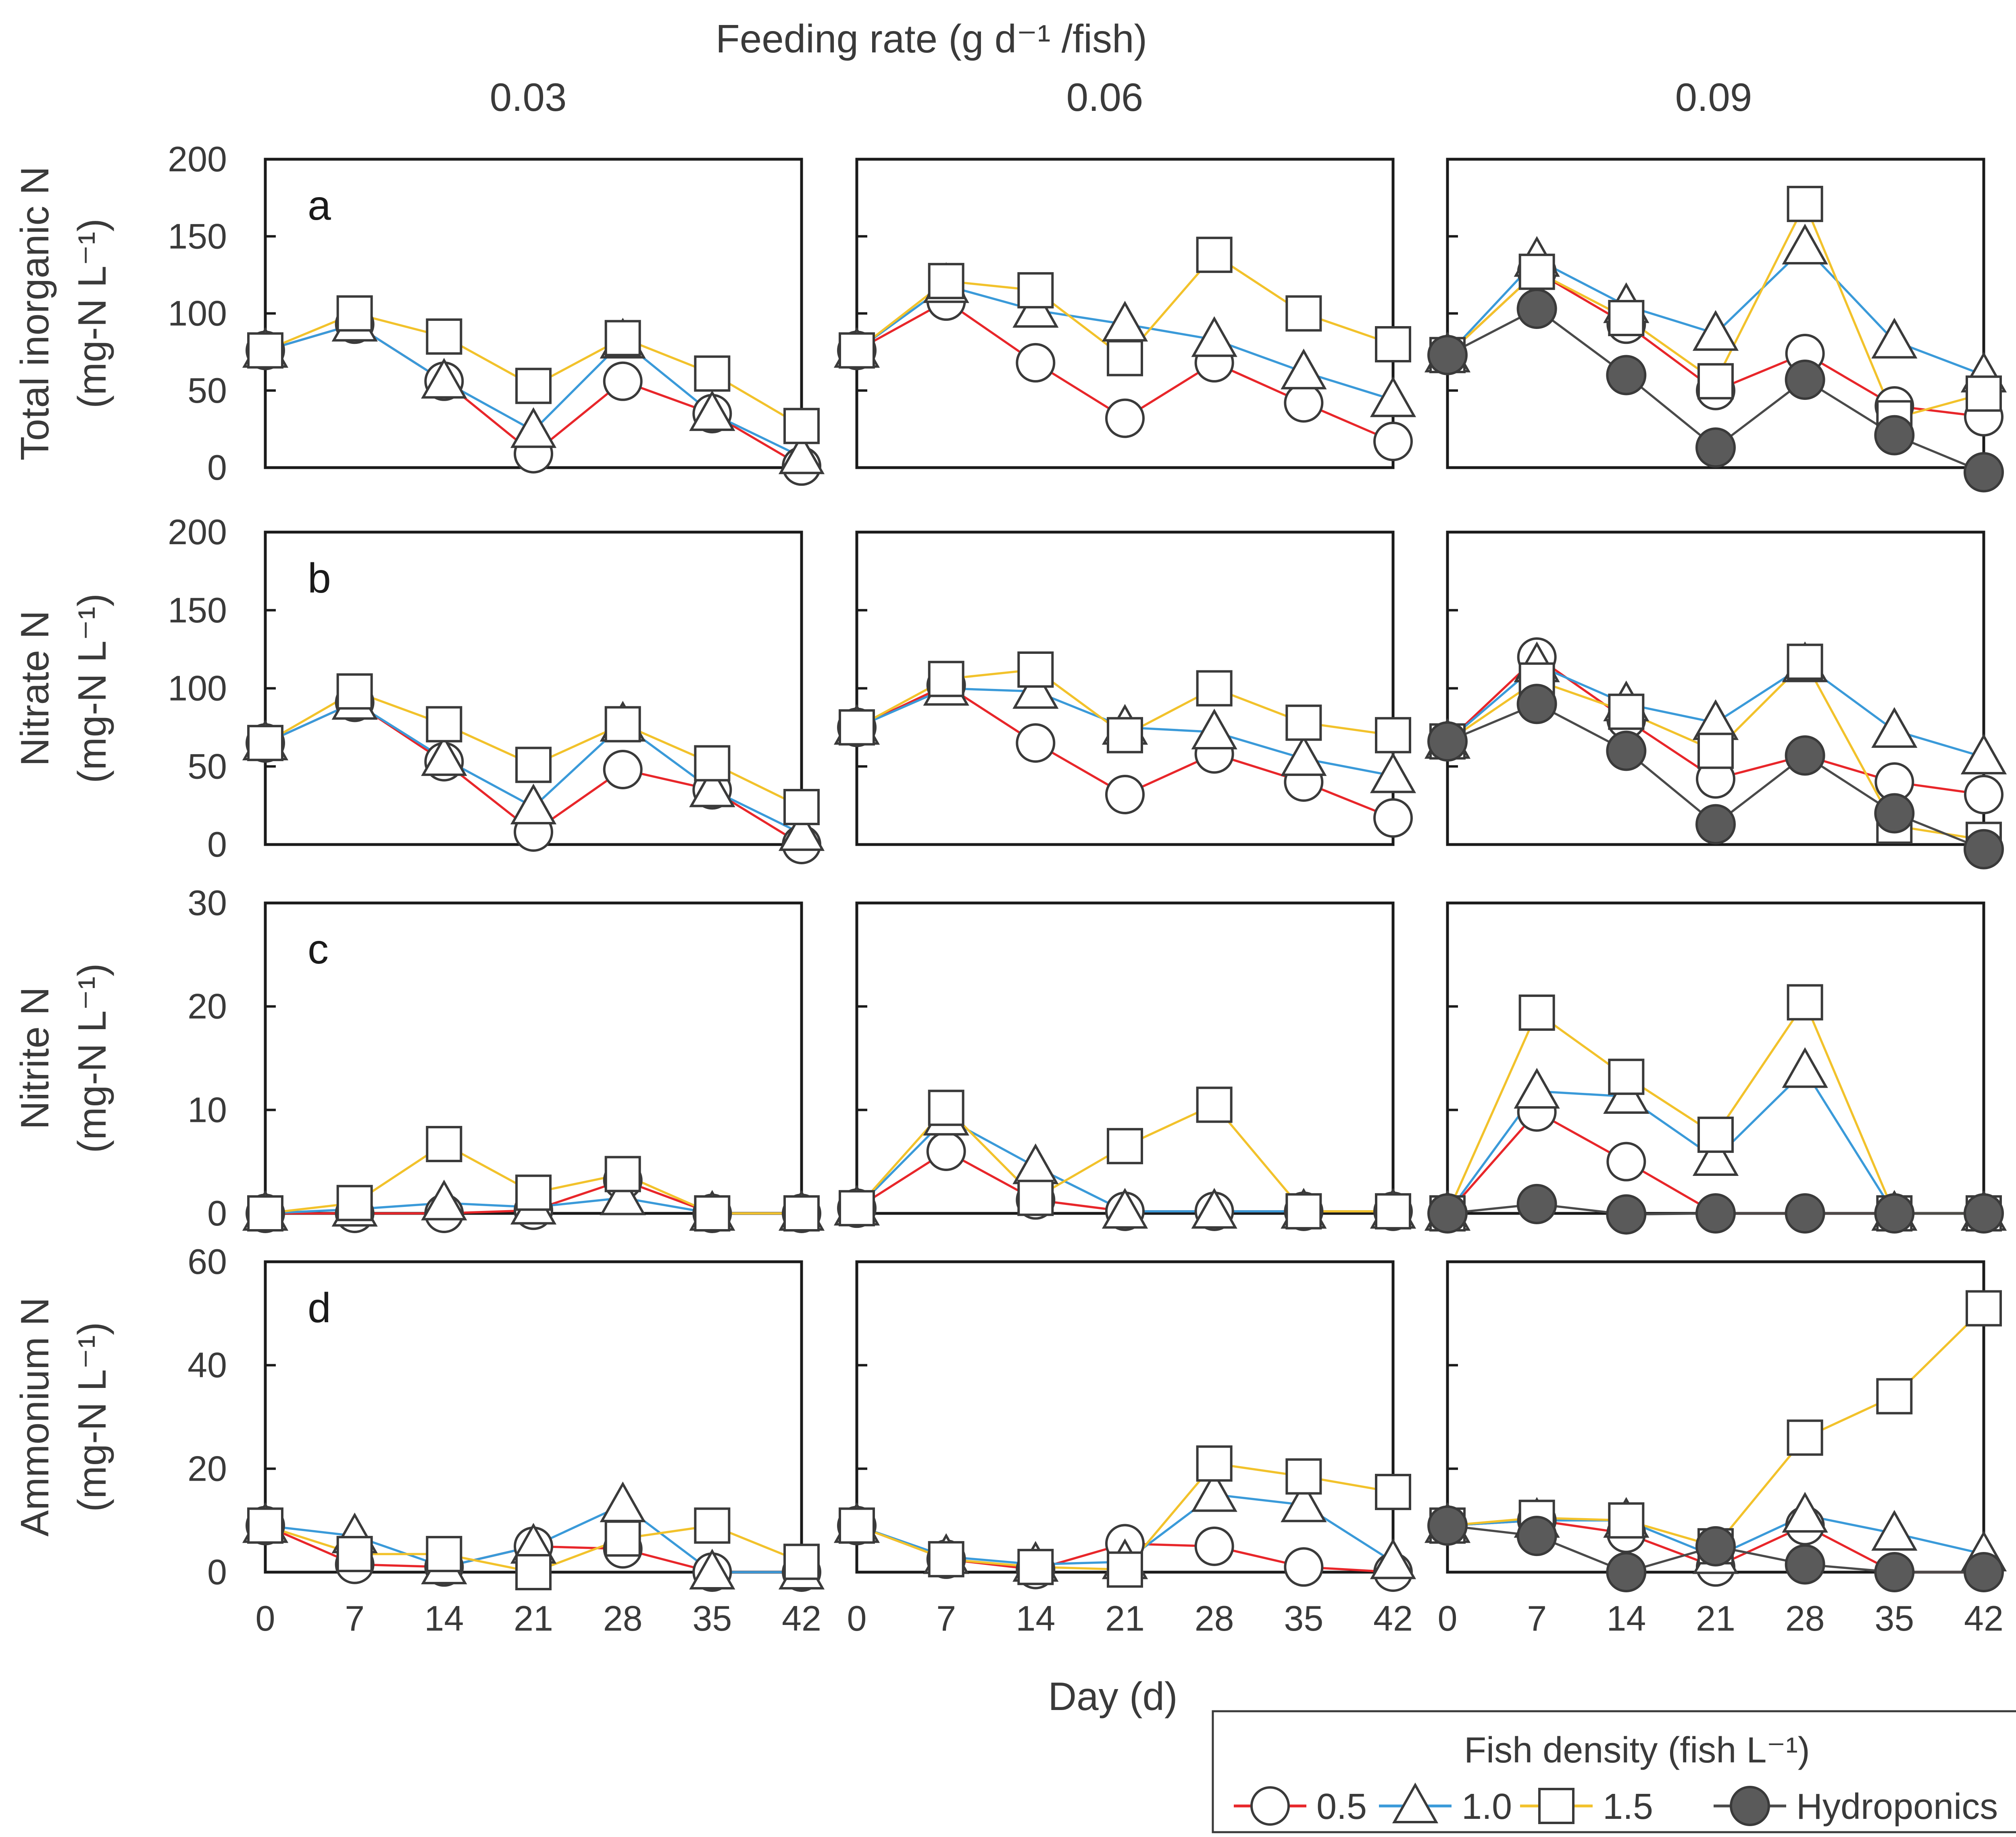 The height and width of the screenshot is (1837, 2016). Describe the element at coordinates (1897, 1807) in the screenshot. I see `legend-label-hydro: Hydroponics` at that location.